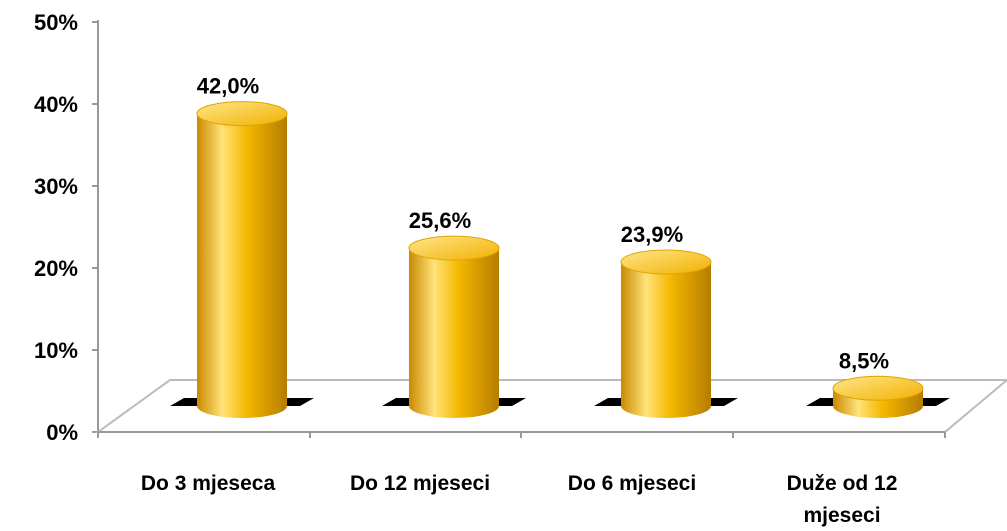 The height and width of the screenshot is (531, 1007). Describe the element at coordinates (56, 268) in the screenshot. I see `y-tick-label: 20%` at that location.